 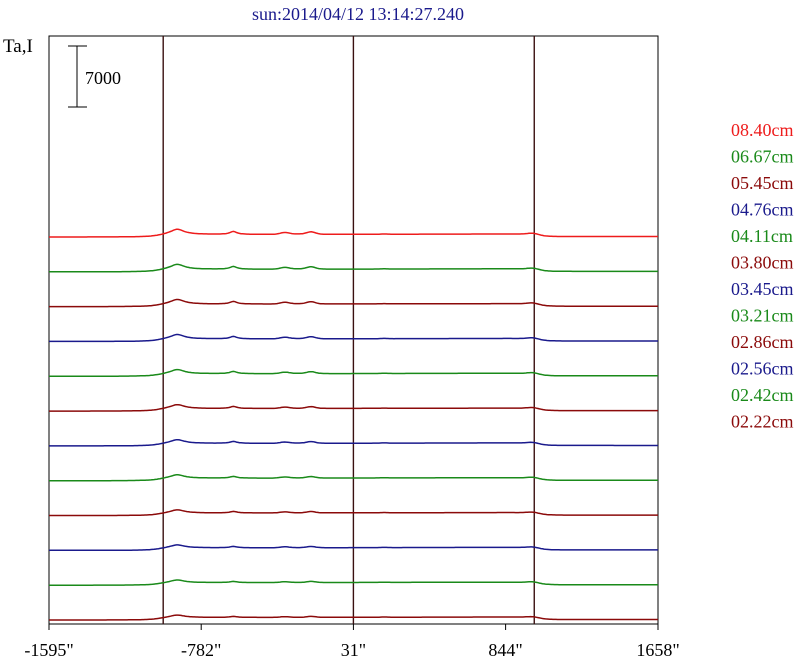 What do you see at coordinates (353, 548) in the screenshot?
I see `series-line-02.56cm` at bounding box center [353, 548].